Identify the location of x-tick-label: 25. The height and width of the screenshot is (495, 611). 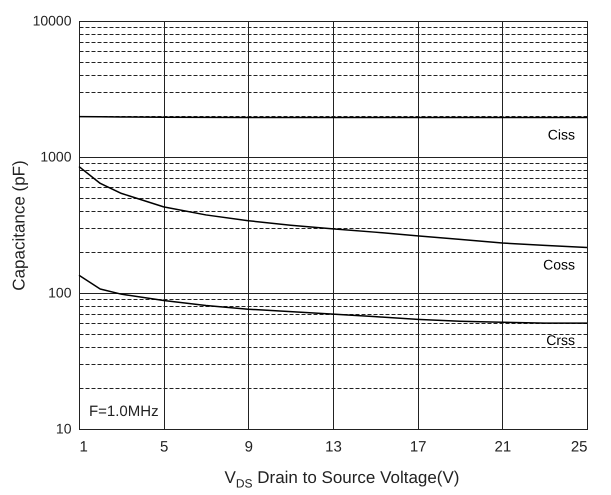
(579, 447).